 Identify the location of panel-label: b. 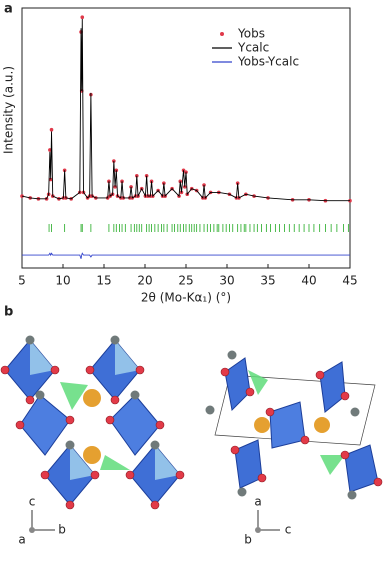
(8, 312).